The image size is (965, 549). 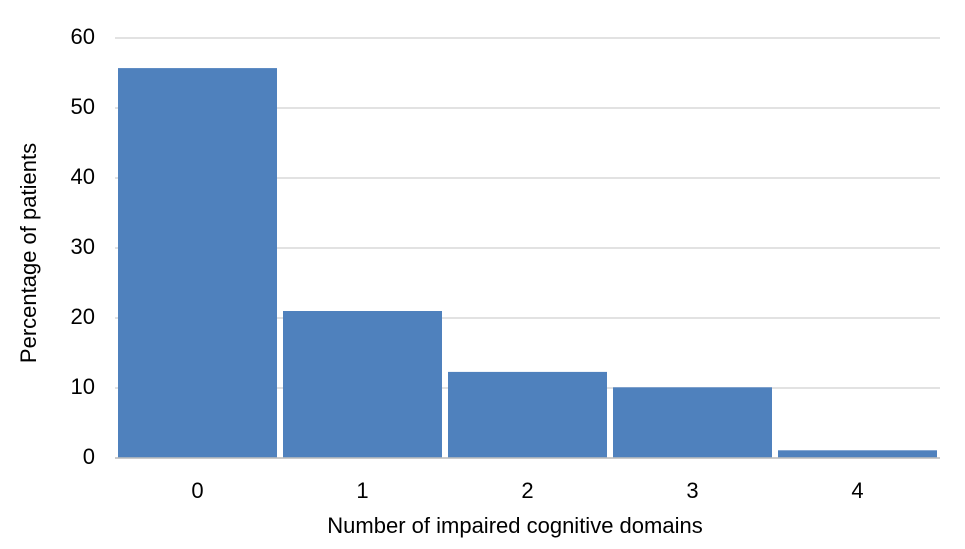 What do you see at coordinates (83, 36) in the screenshot?
I see `y-tick-label: 60` at bounding box center [83, 36].